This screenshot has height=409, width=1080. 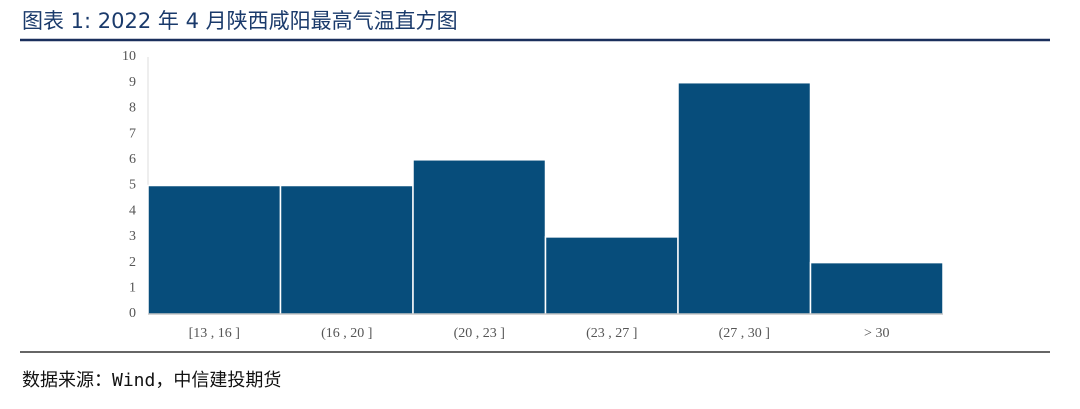 I want to click on y-tick-label: 10, so click(x=129, y=56).